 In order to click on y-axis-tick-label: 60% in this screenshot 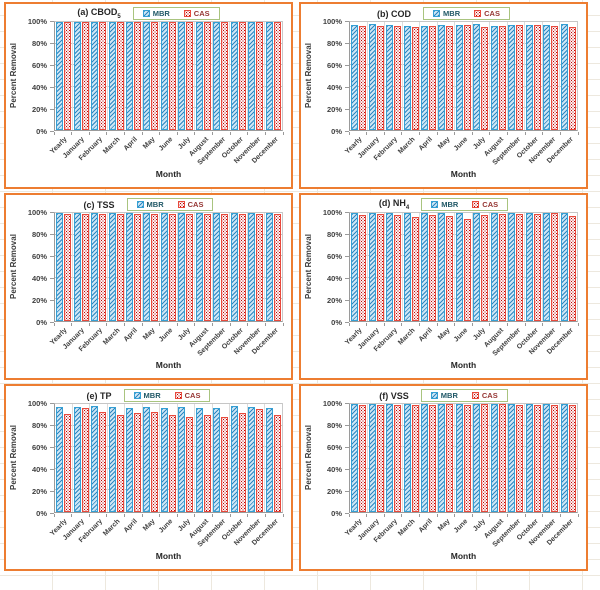, I will do `click(334, 447)`.